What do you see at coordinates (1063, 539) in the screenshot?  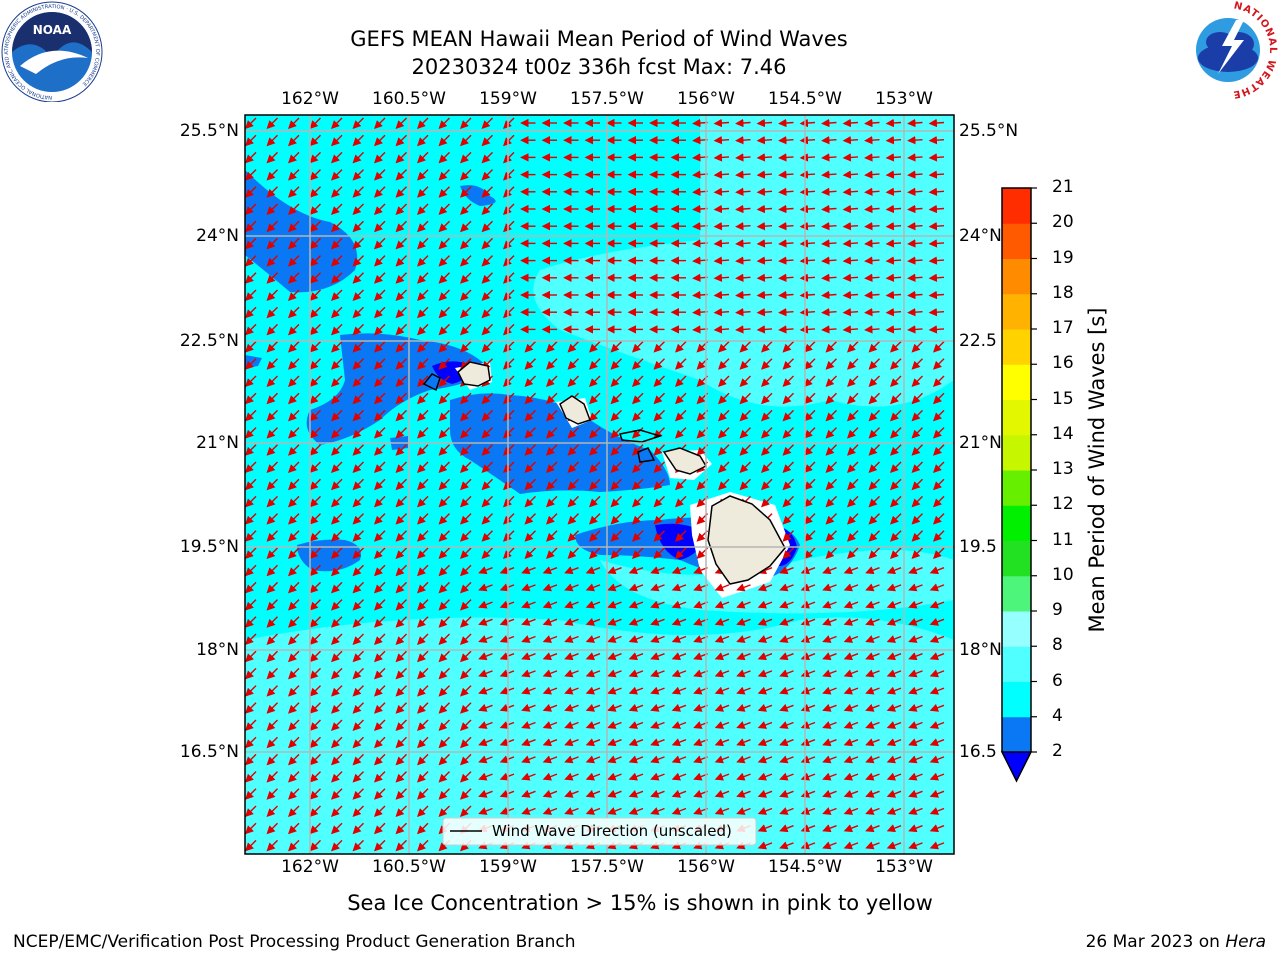 I see `colorbar-tick-label: 11` at bounding box center [1063, 539].